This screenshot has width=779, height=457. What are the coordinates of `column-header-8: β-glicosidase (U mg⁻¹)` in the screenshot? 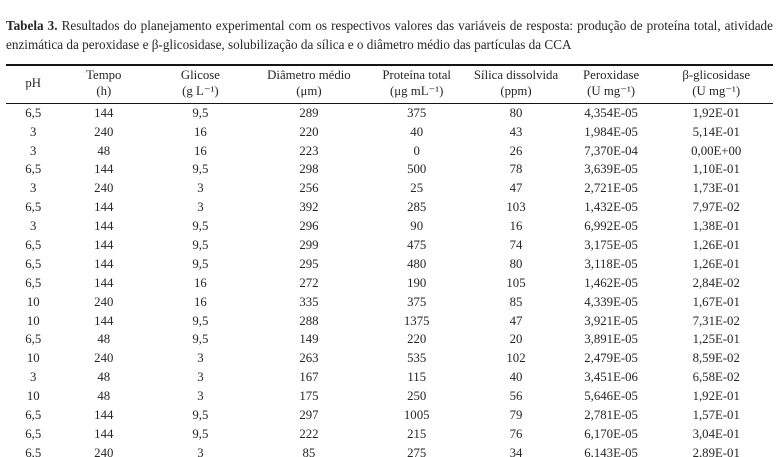 It's located at (716, 84).